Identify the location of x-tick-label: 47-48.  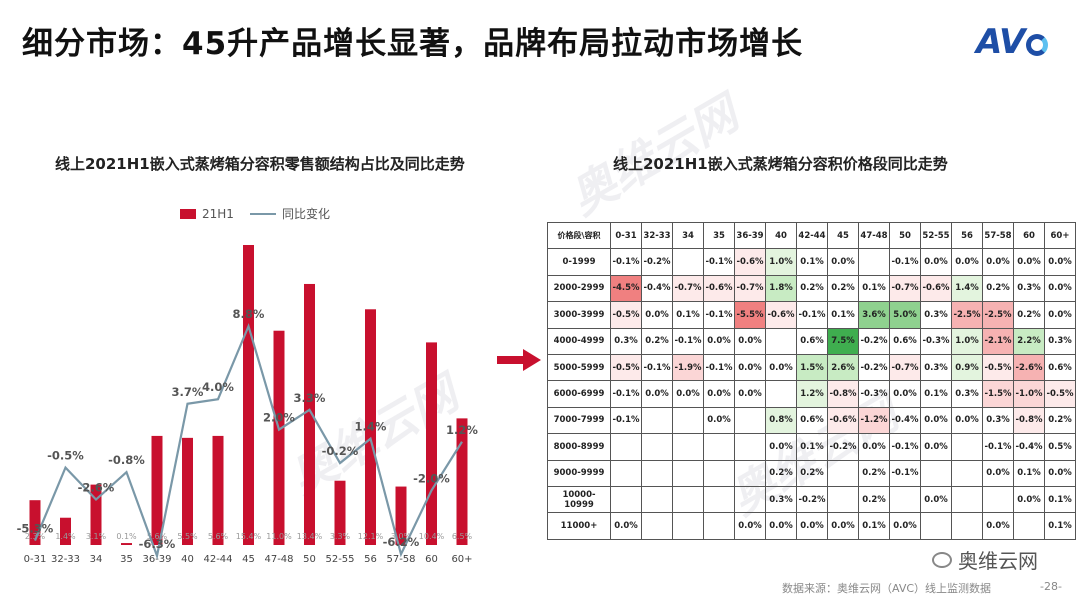
(278, 559).